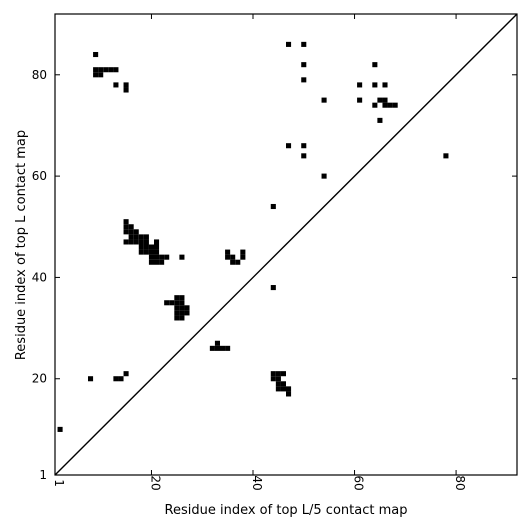  I want to click on y-tick-label: 1, so click(43, 475).